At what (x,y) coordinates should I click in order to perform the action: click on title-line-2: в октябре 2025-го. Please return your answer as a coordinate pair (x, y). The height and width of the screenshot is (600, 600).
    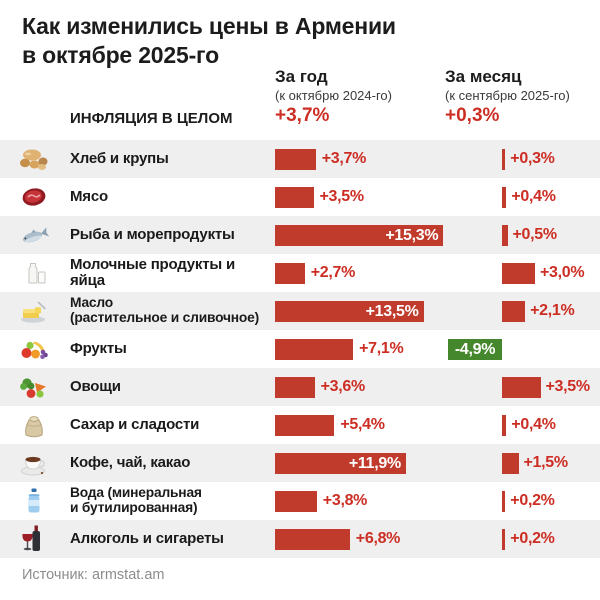
    Looking at the image, I should click on (120, 54).